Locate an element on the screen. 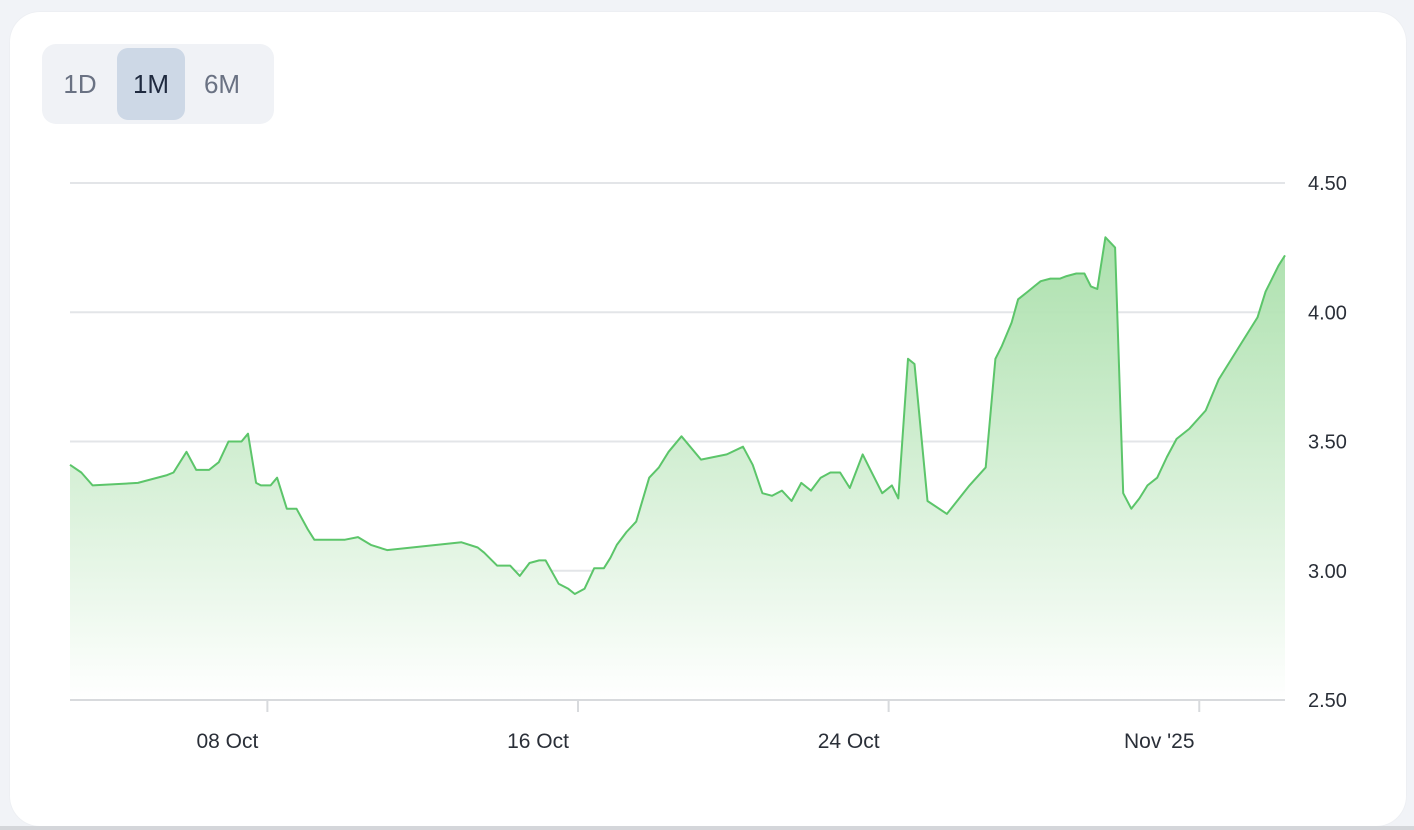  page-bottom-strip is located at coordinates (707, 828).